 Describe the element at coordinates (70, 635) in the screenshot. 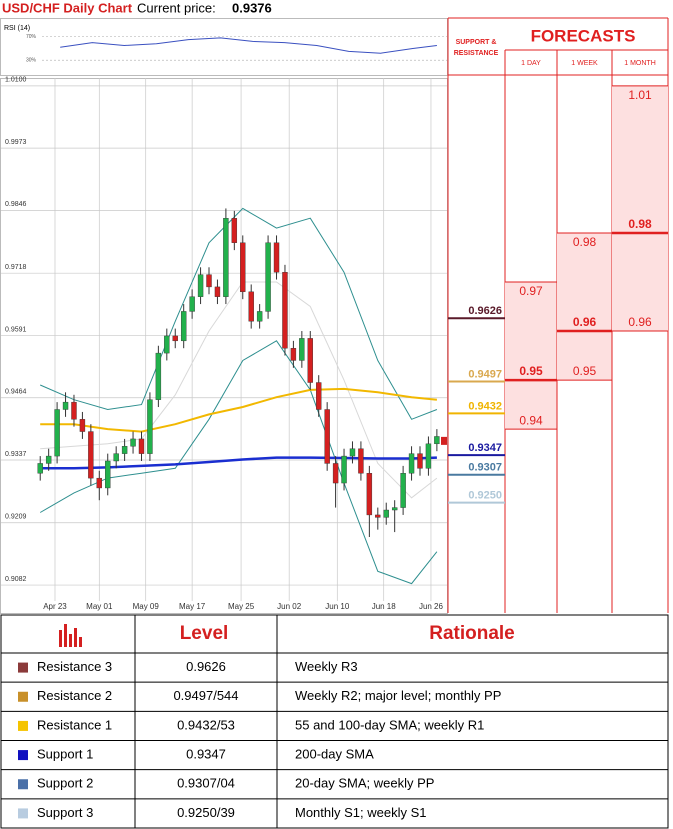

I see `table-icon` at that location.